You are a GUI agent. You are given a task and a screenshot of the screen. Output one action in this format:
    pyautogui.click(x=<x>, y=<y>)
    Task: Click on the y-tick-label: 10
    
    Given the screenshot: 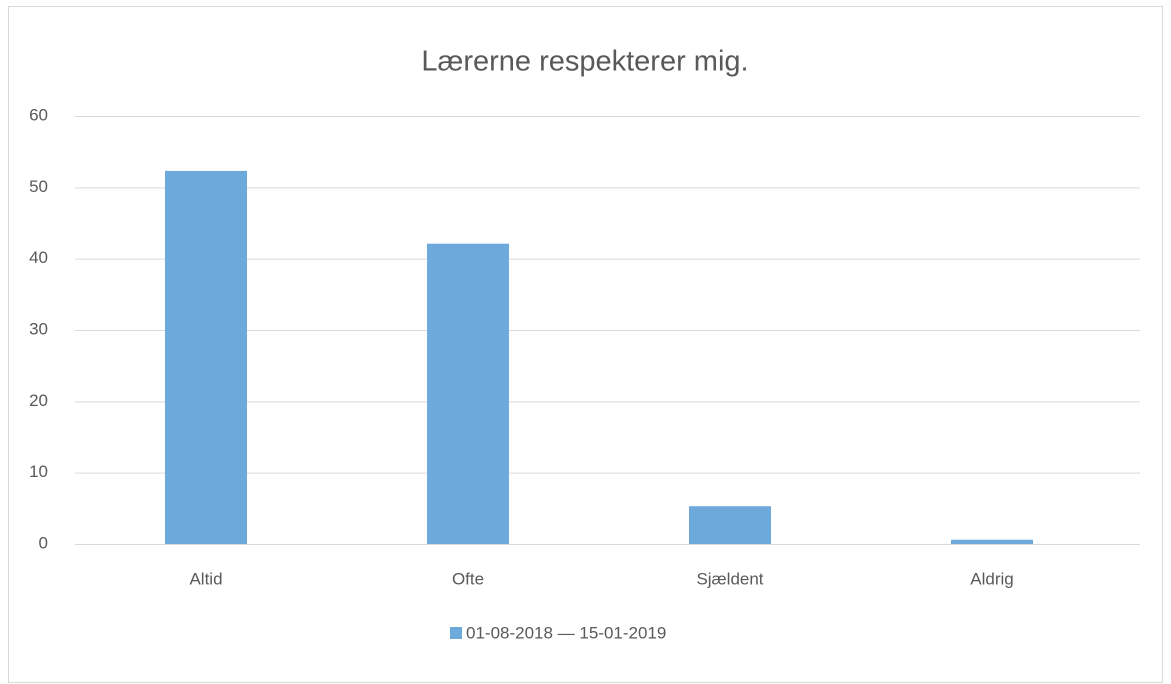 What is the action you would take?
    pyautogui.click(x=38, y=471)
    